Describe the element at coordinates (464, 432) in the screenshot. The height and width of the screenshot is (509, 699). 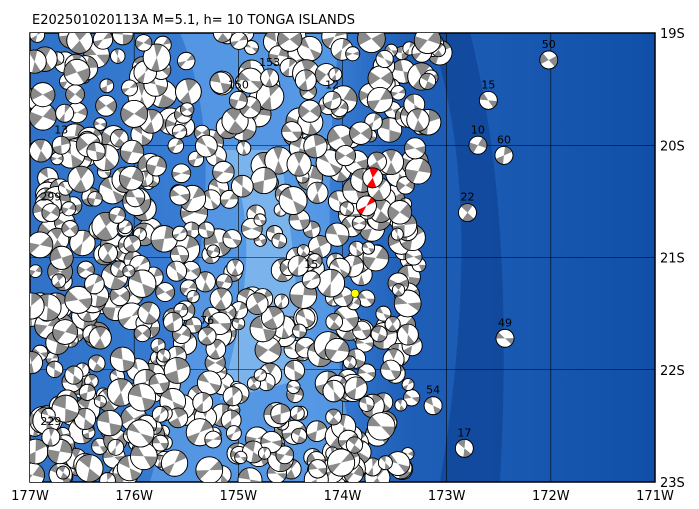
I see `event-label: 17` at that location.